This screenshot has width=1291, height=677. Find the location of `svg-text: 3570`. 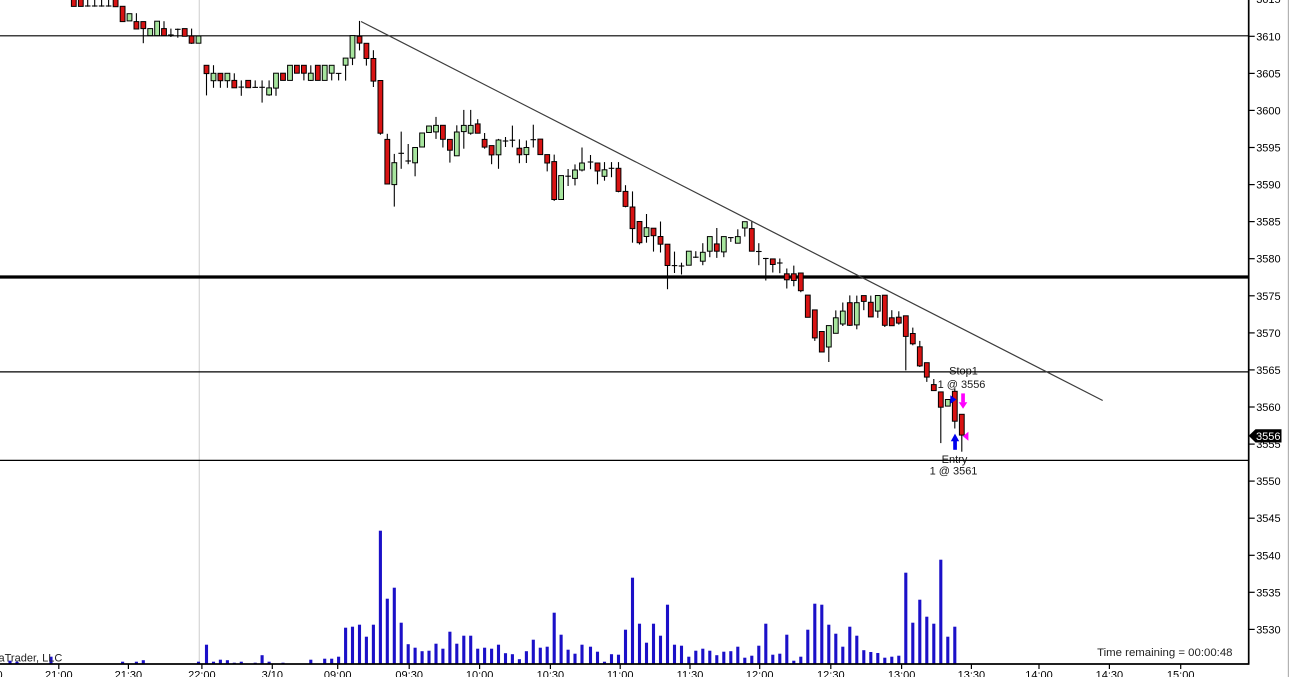

svg-text: 3570 is located at coordinates (1268, 334).